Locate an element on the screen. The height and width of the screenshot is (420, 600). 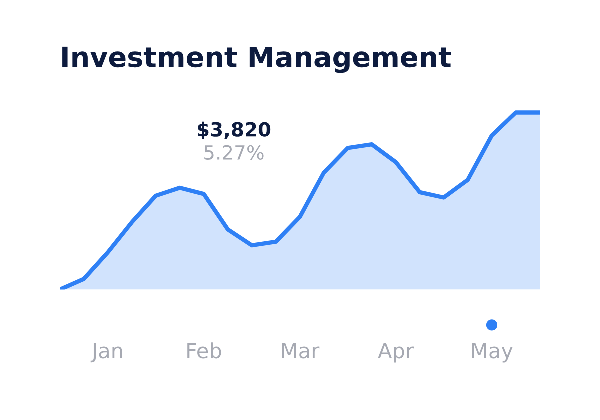
annotation: $3,820 is located at coordinates (234, 131).